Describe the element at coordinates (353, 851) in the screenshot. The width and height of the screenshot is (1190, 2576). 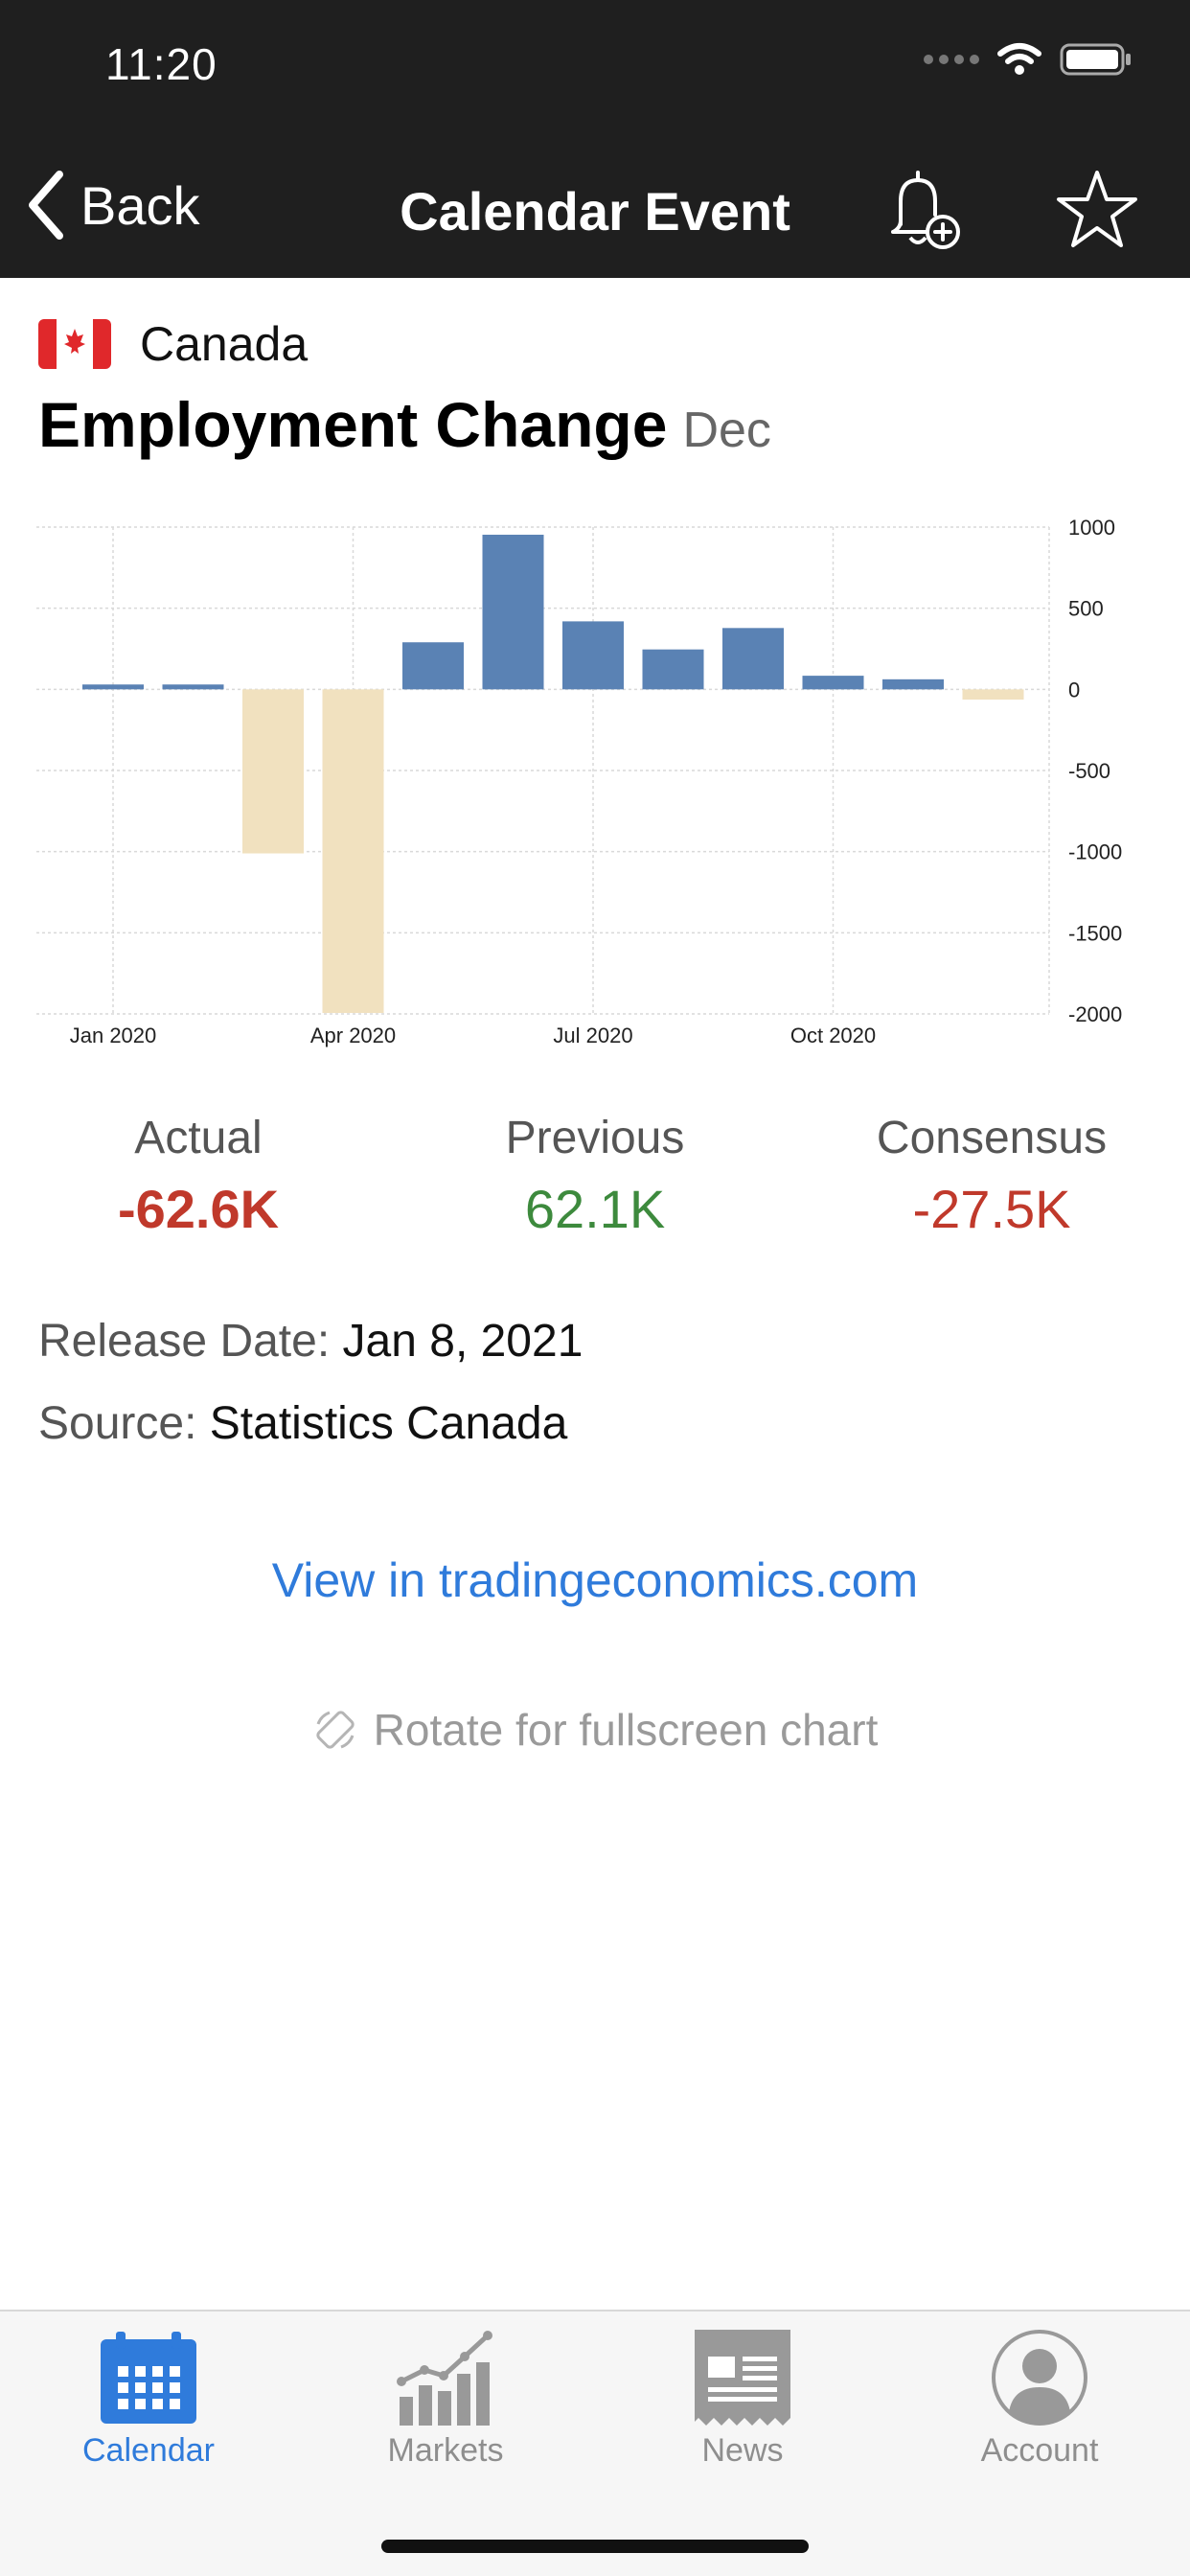
I see `bar-apr-2020` at that location.